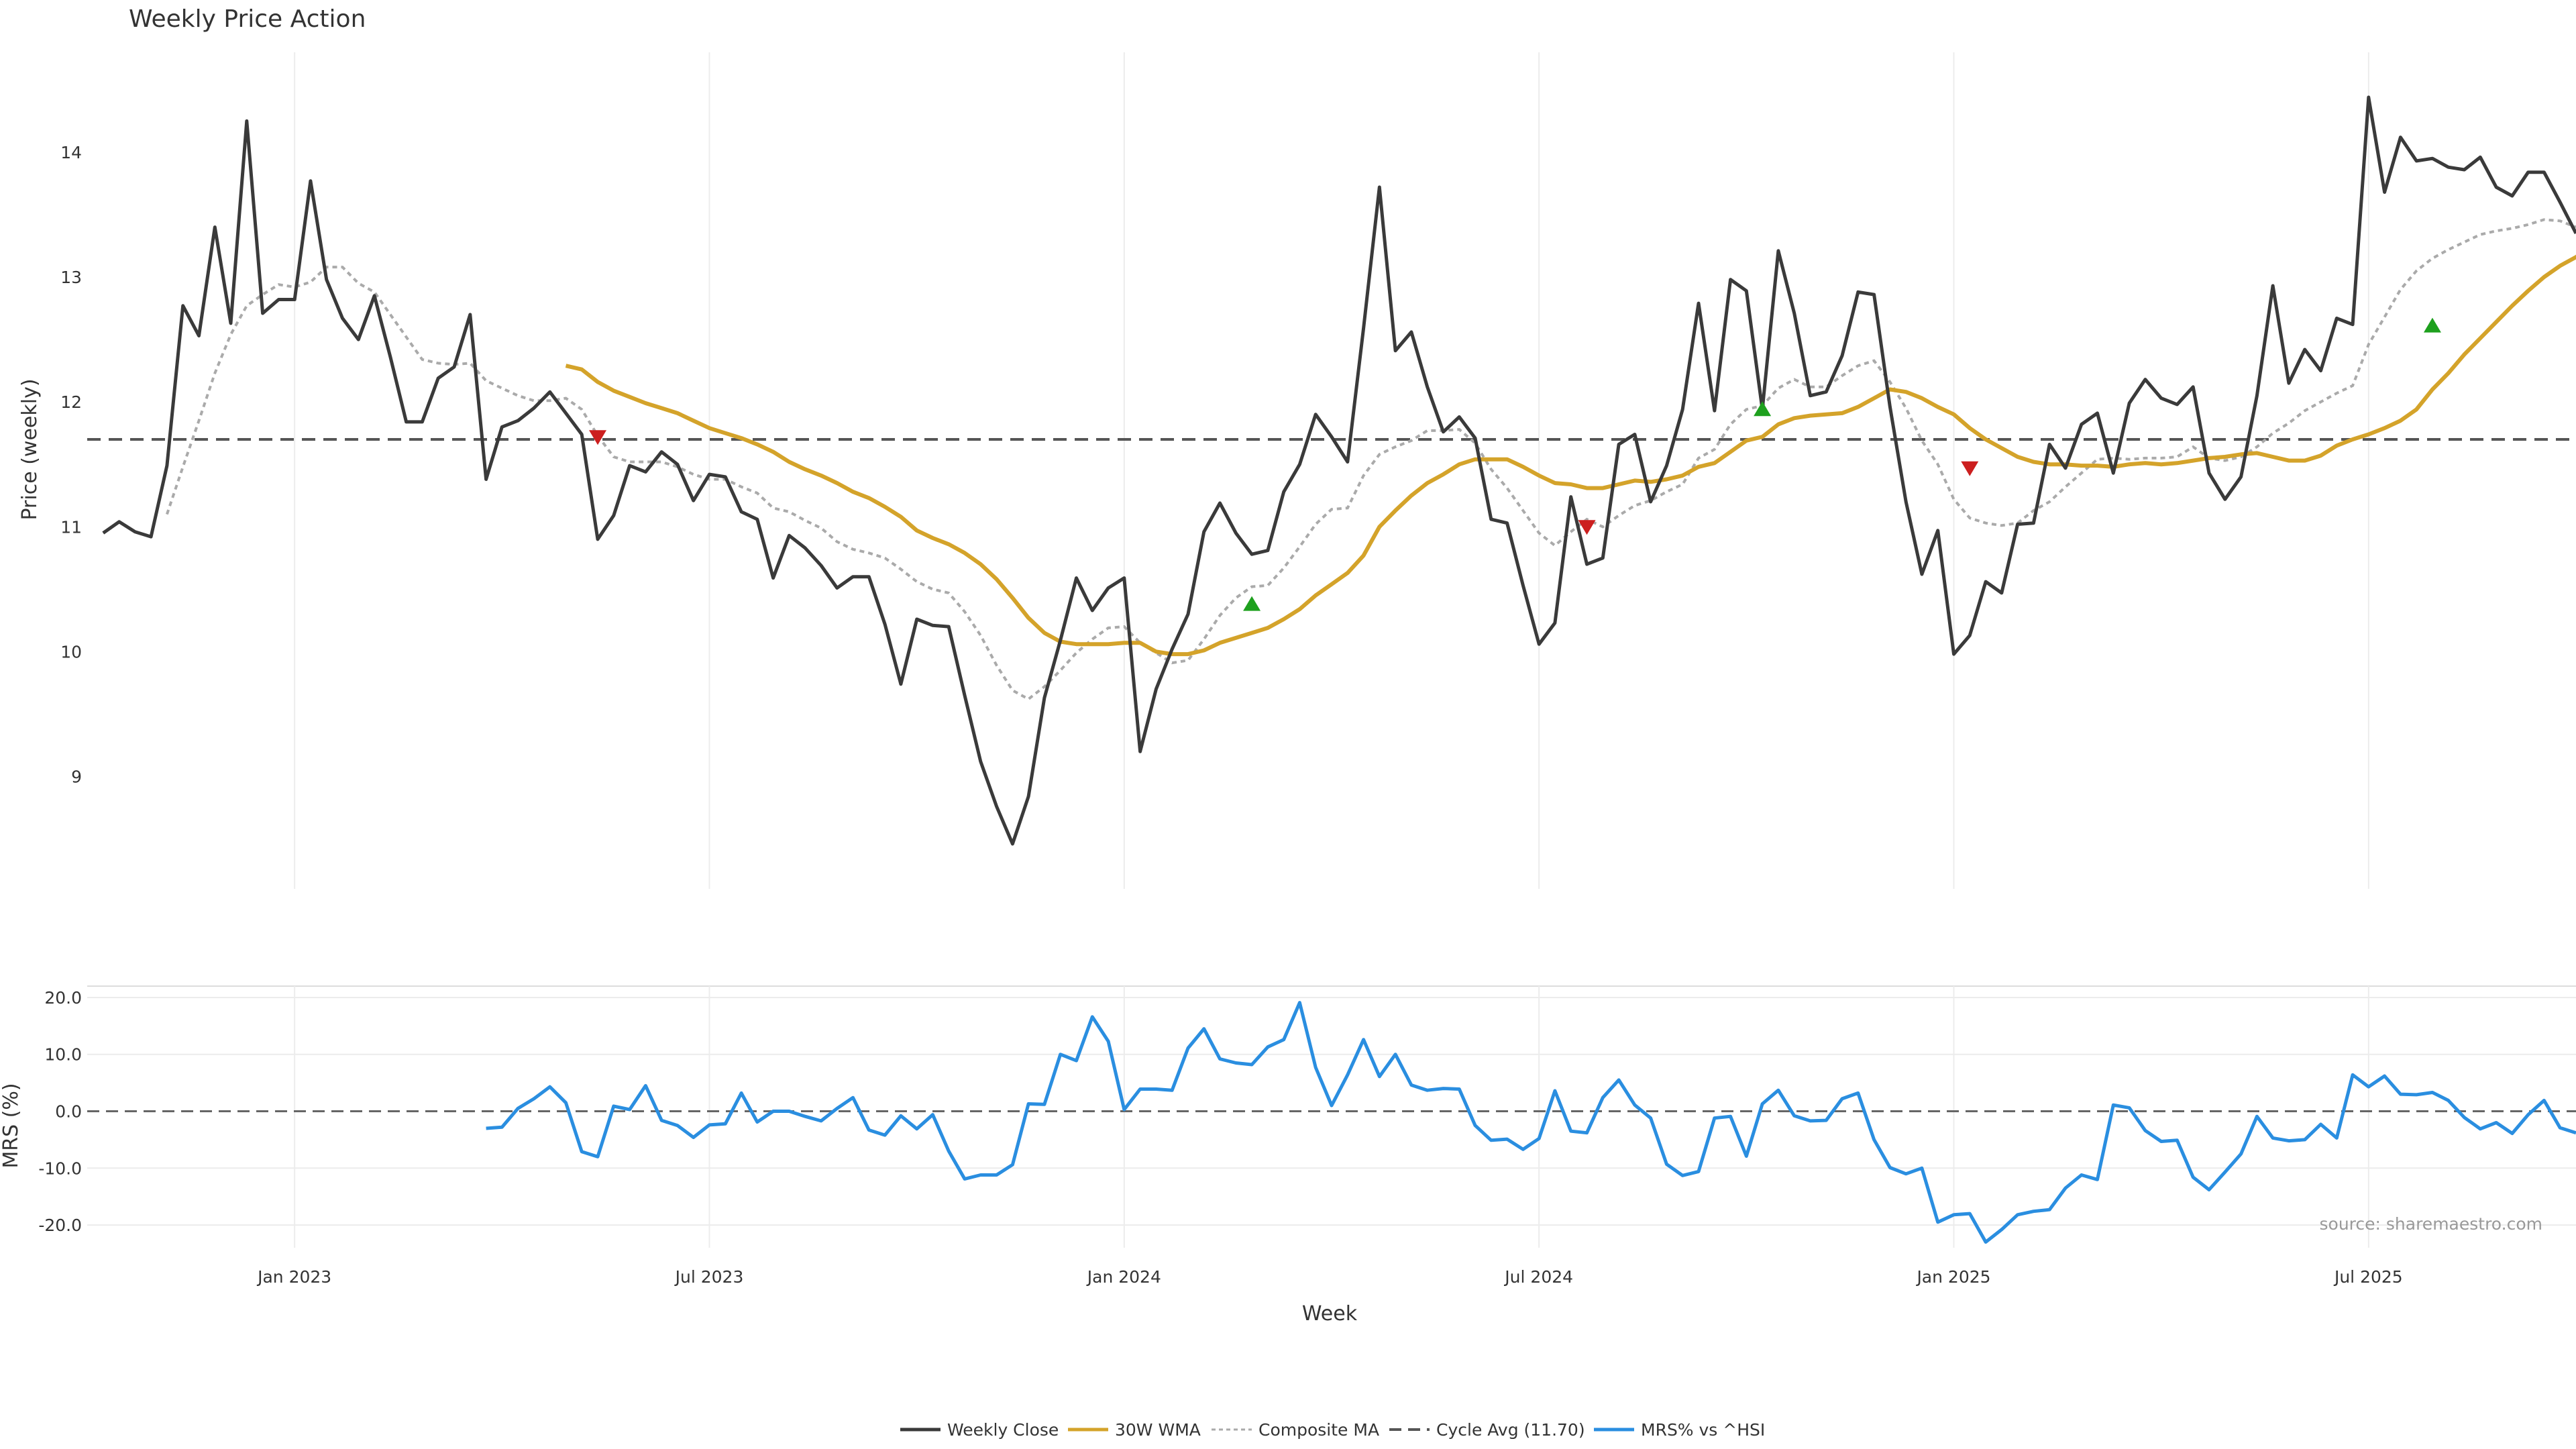 Image resolution: width=2576 pixels, height=1449 pixels. I want to click on chart-title: Weekly Price Action, so click(247, 19).